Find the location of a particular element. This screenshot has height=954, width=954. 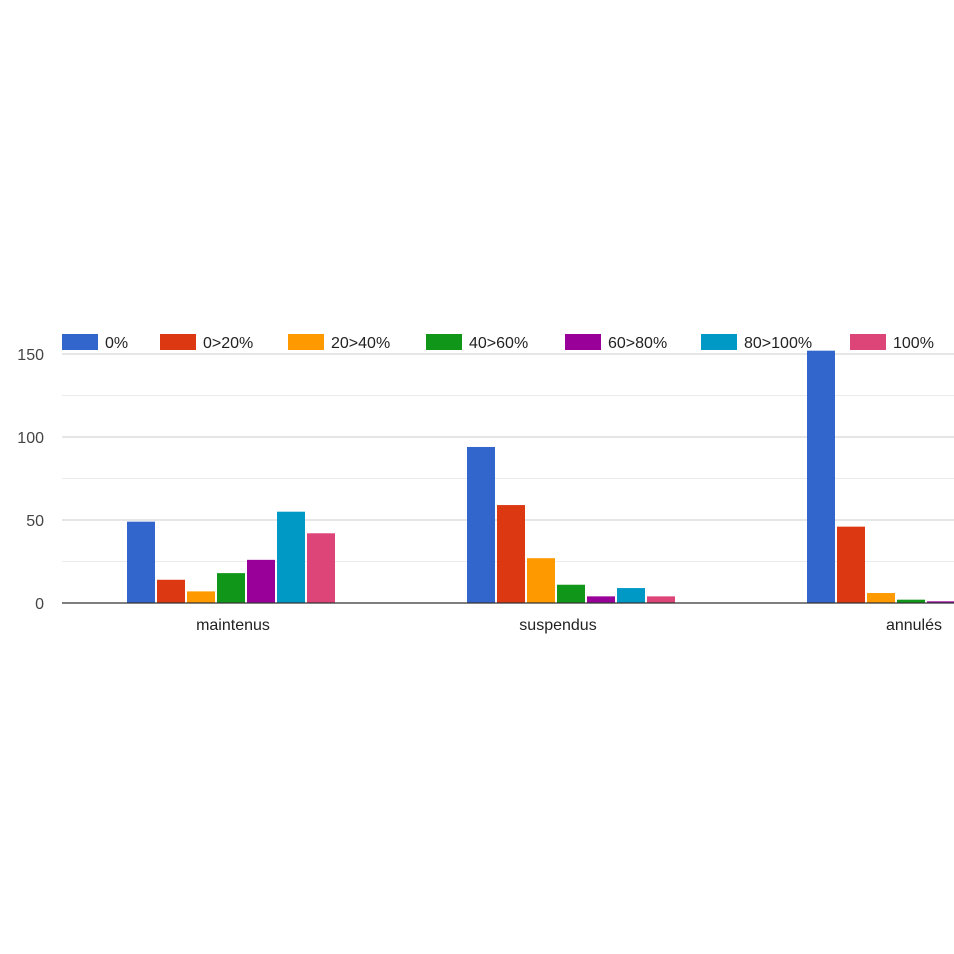

legend-item: 40>60% is located at coordinates (477, 343).